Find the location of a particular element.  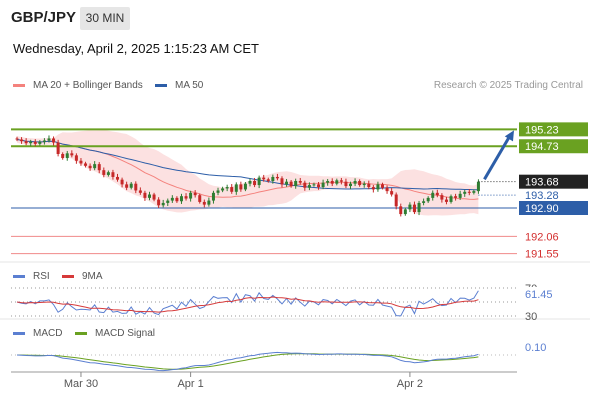

forecast-arrow-head is located at coordinates (509, 136).